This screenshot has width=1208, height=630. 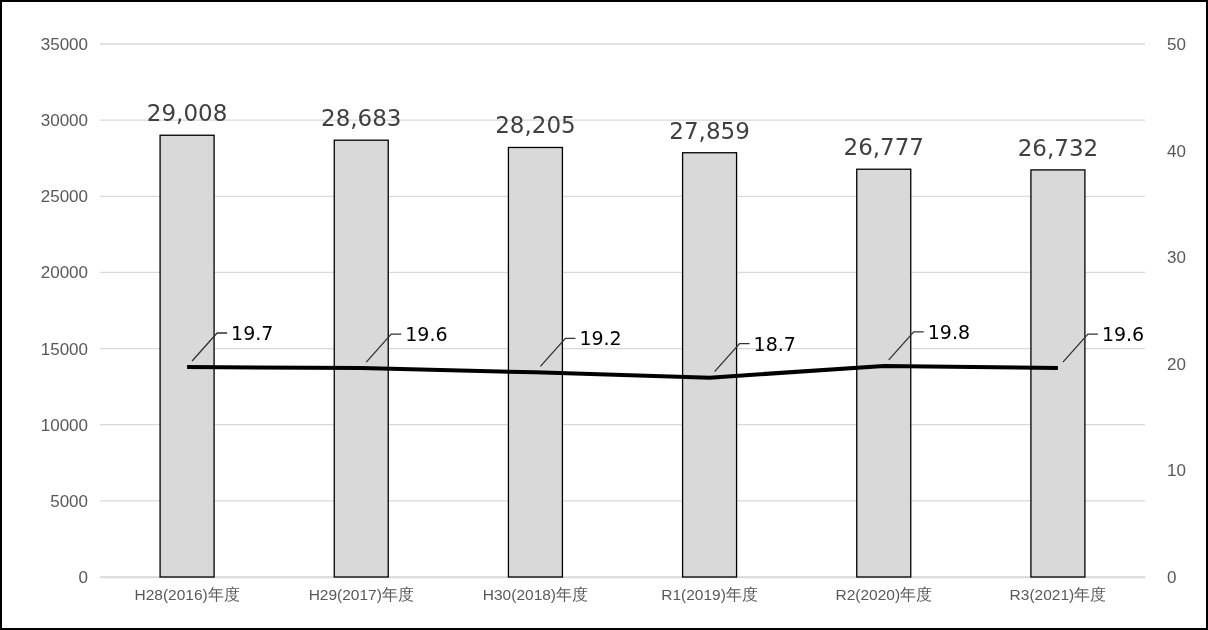 I want to click on data-label: 28,683, so click(x=361, y=118).